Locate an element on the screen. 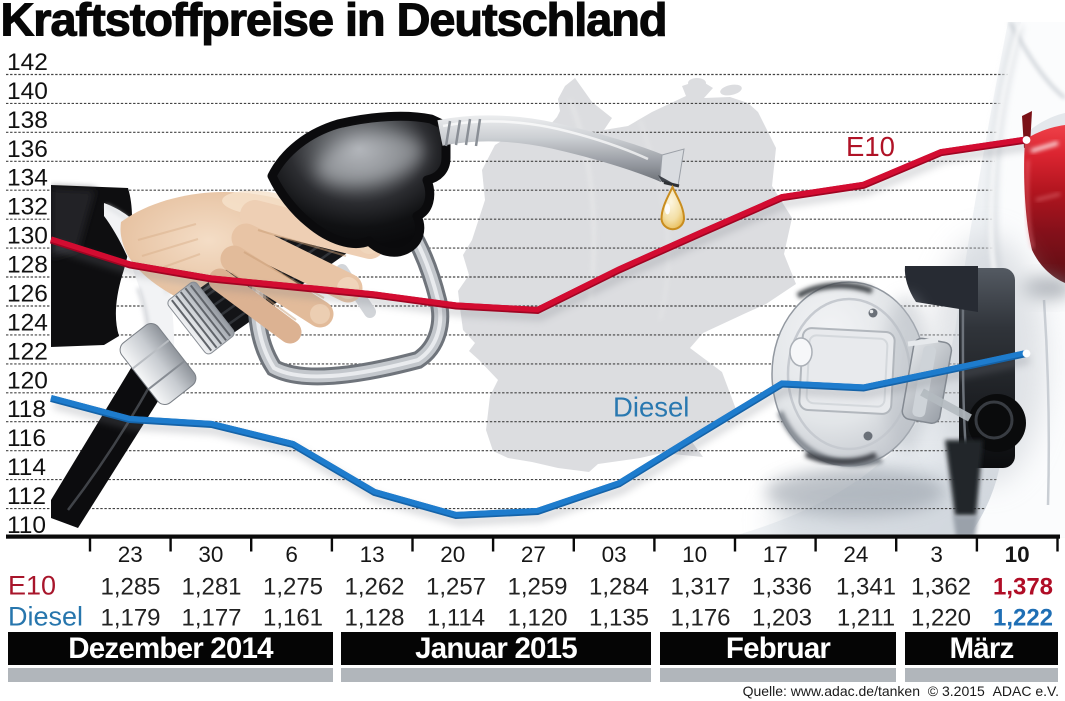 This screenshot has width=1065, height=701. svg-text: 122 is located at coordinates (27, 351).